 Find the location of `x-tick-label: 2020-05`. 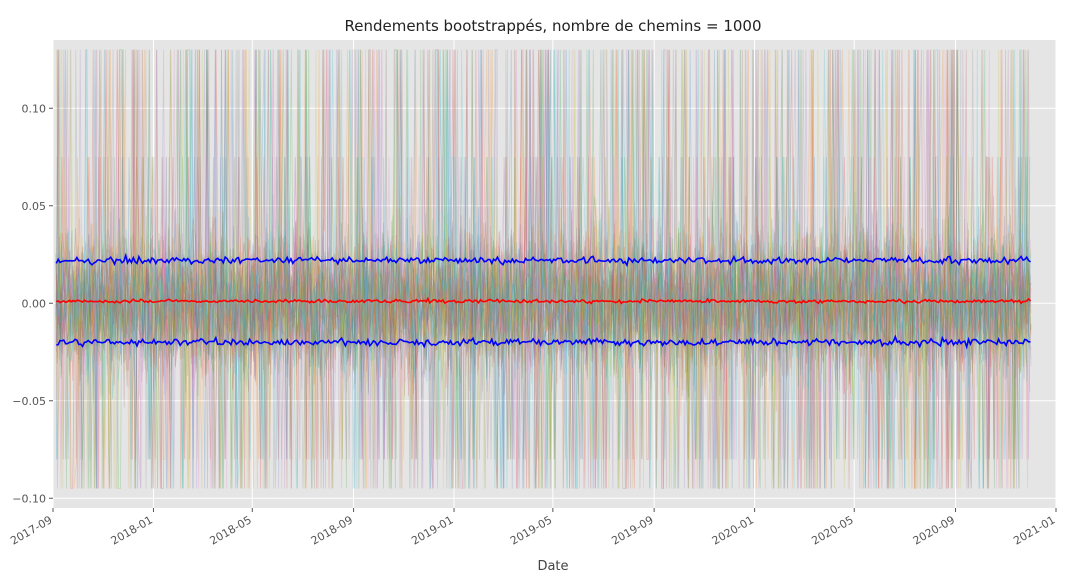

x-tick-label: 2020-05 is located at coordinates (832, 530).